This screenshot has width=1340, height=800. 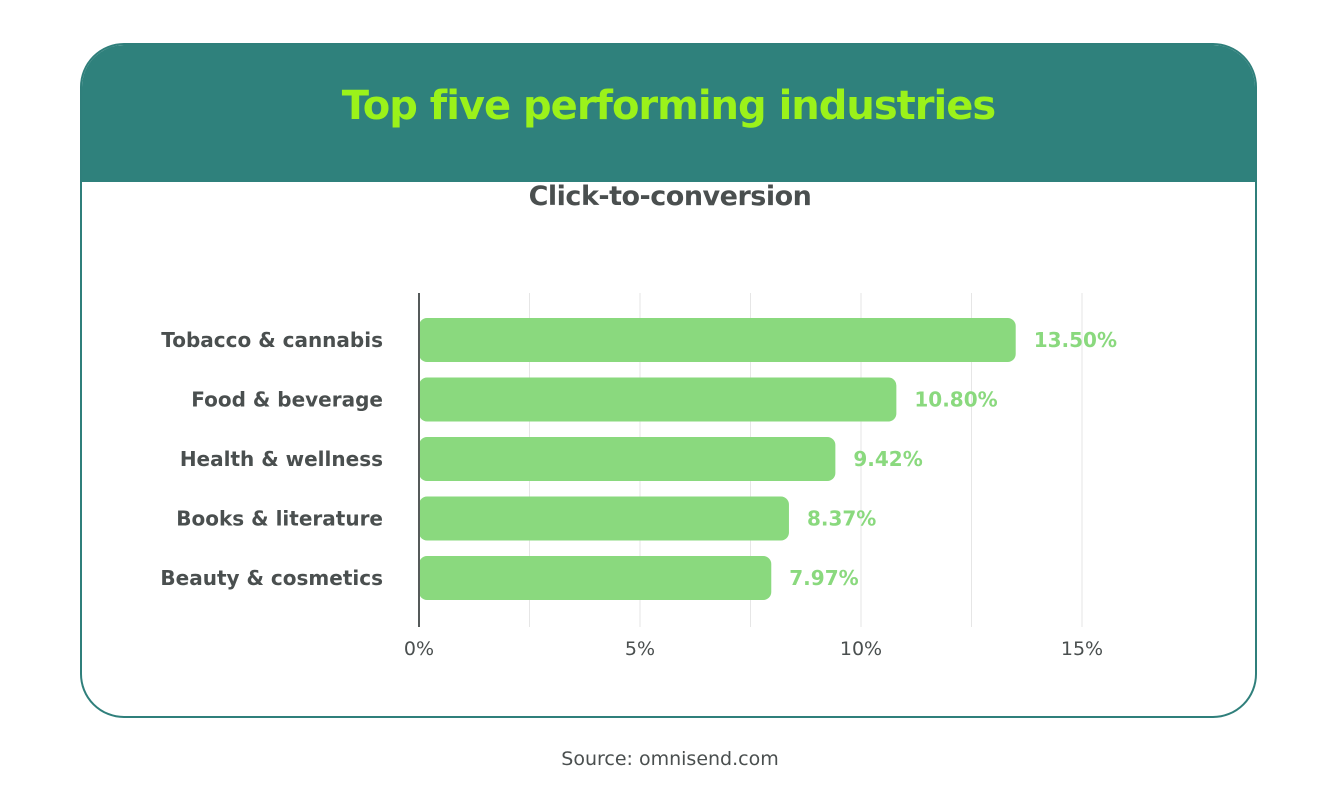 What do you see at coordinates (670, 196) in the screenshot?
I see `chart-title: Click-to-conversion` at bounding box center [670, 196].